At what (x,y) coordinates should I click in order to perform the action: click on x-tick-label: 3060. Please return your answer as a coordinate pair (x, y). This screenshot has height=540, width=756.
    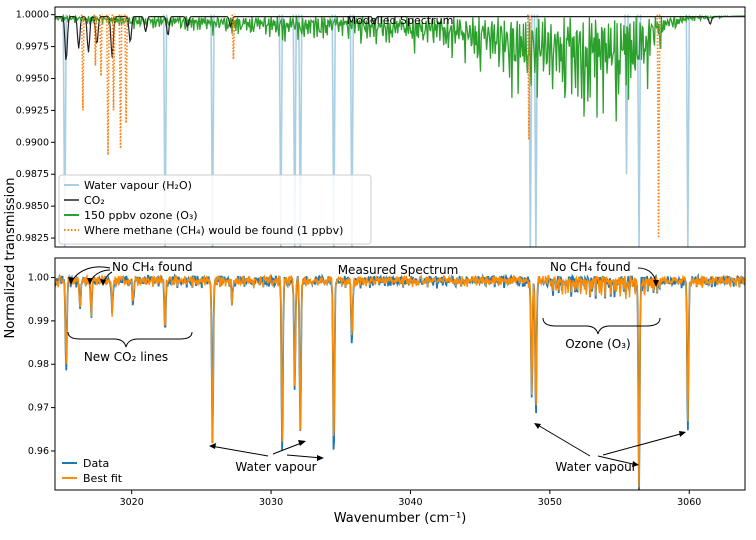
    Looking at the image, I should click on (689, 502).